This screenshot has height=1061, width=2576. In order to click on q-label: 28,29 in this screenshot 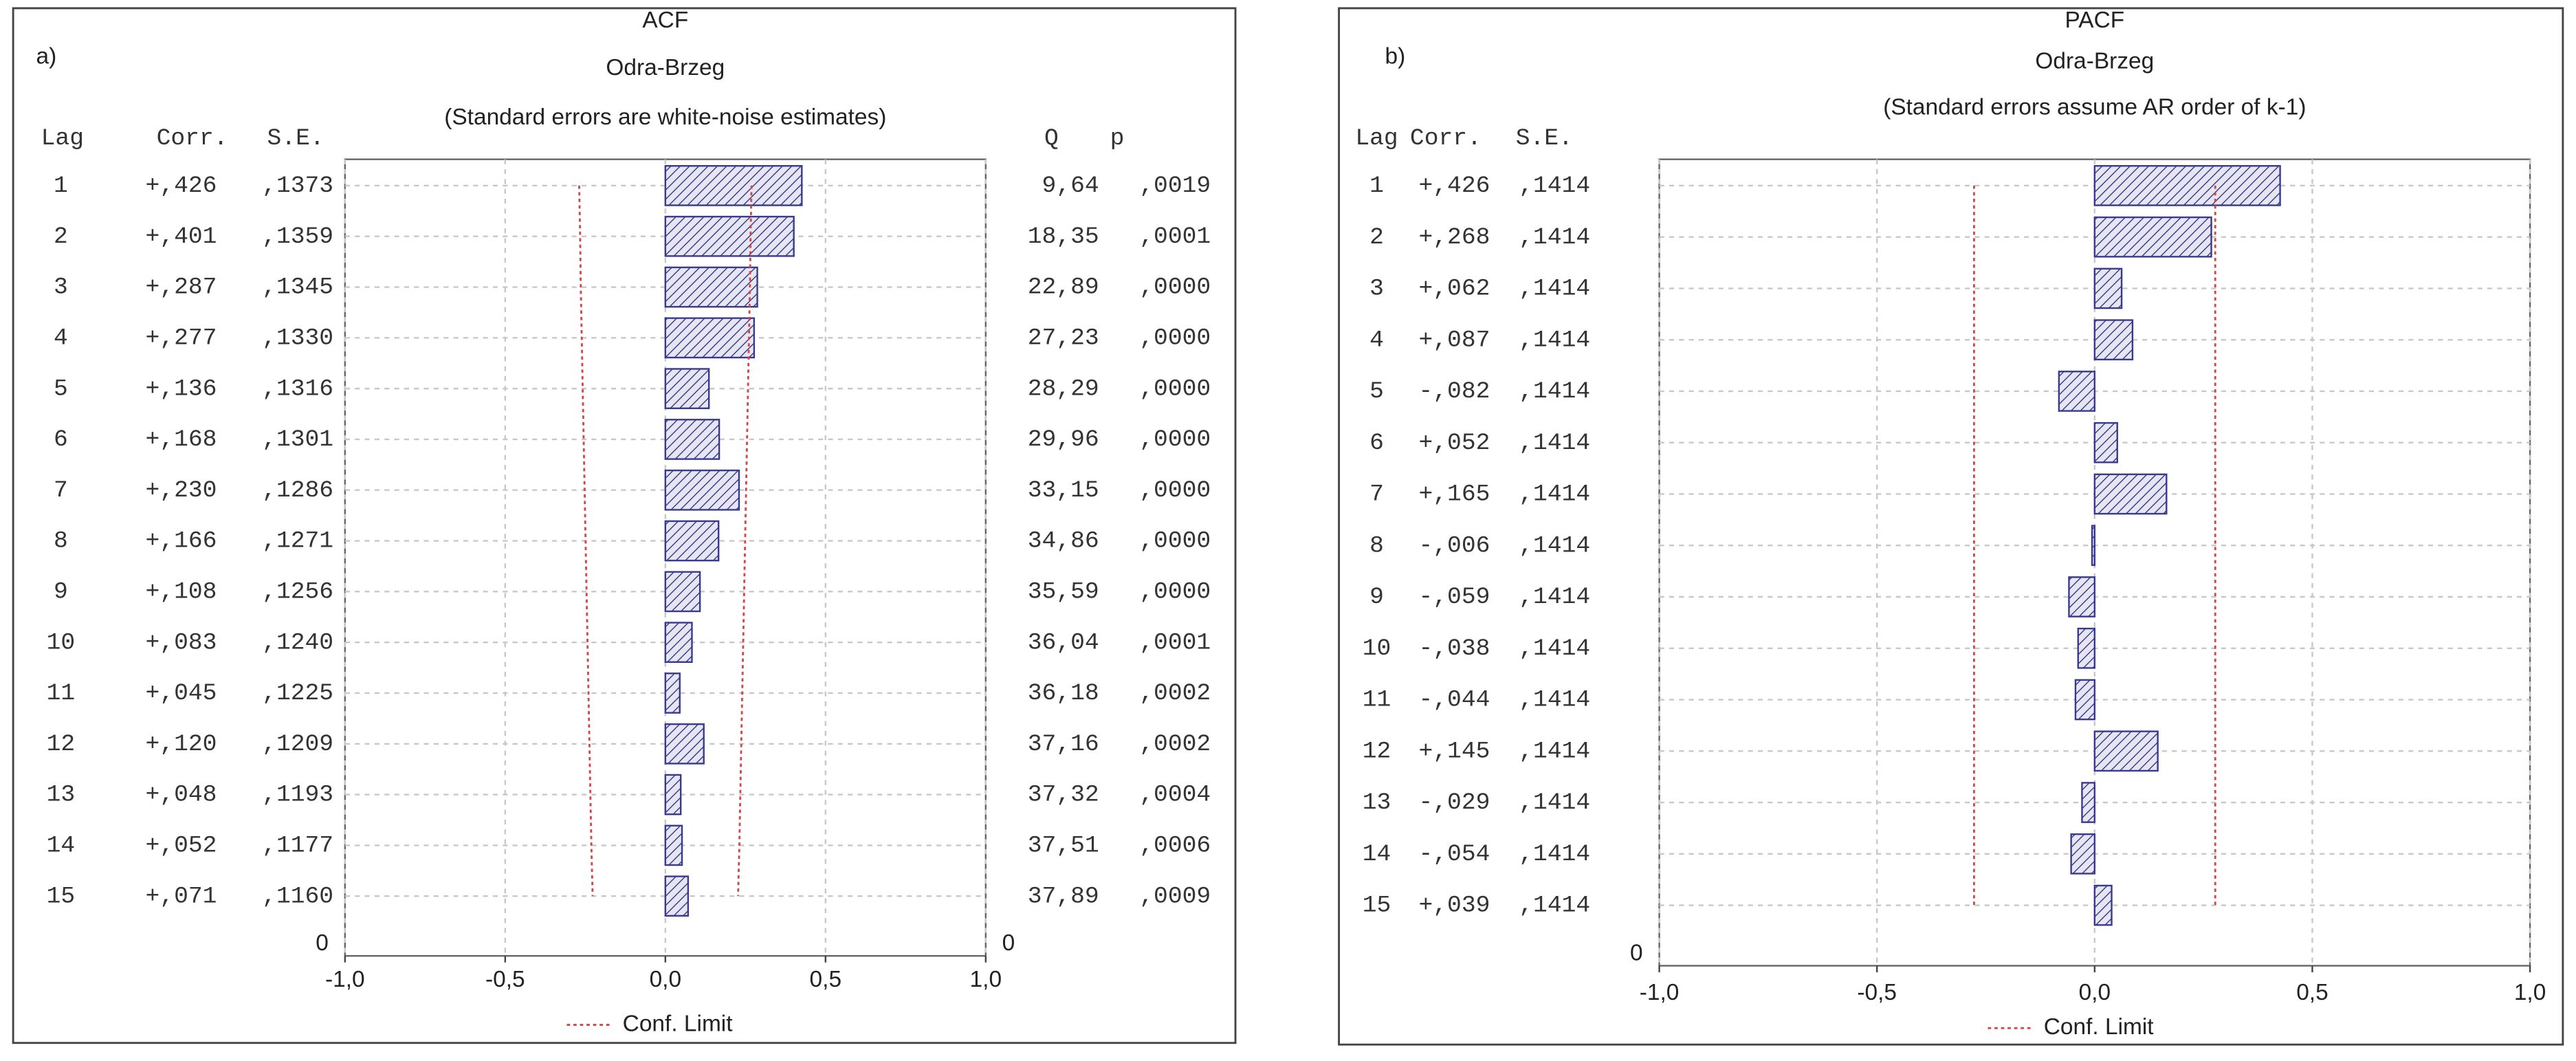, I will do `click(1063, 388)`.